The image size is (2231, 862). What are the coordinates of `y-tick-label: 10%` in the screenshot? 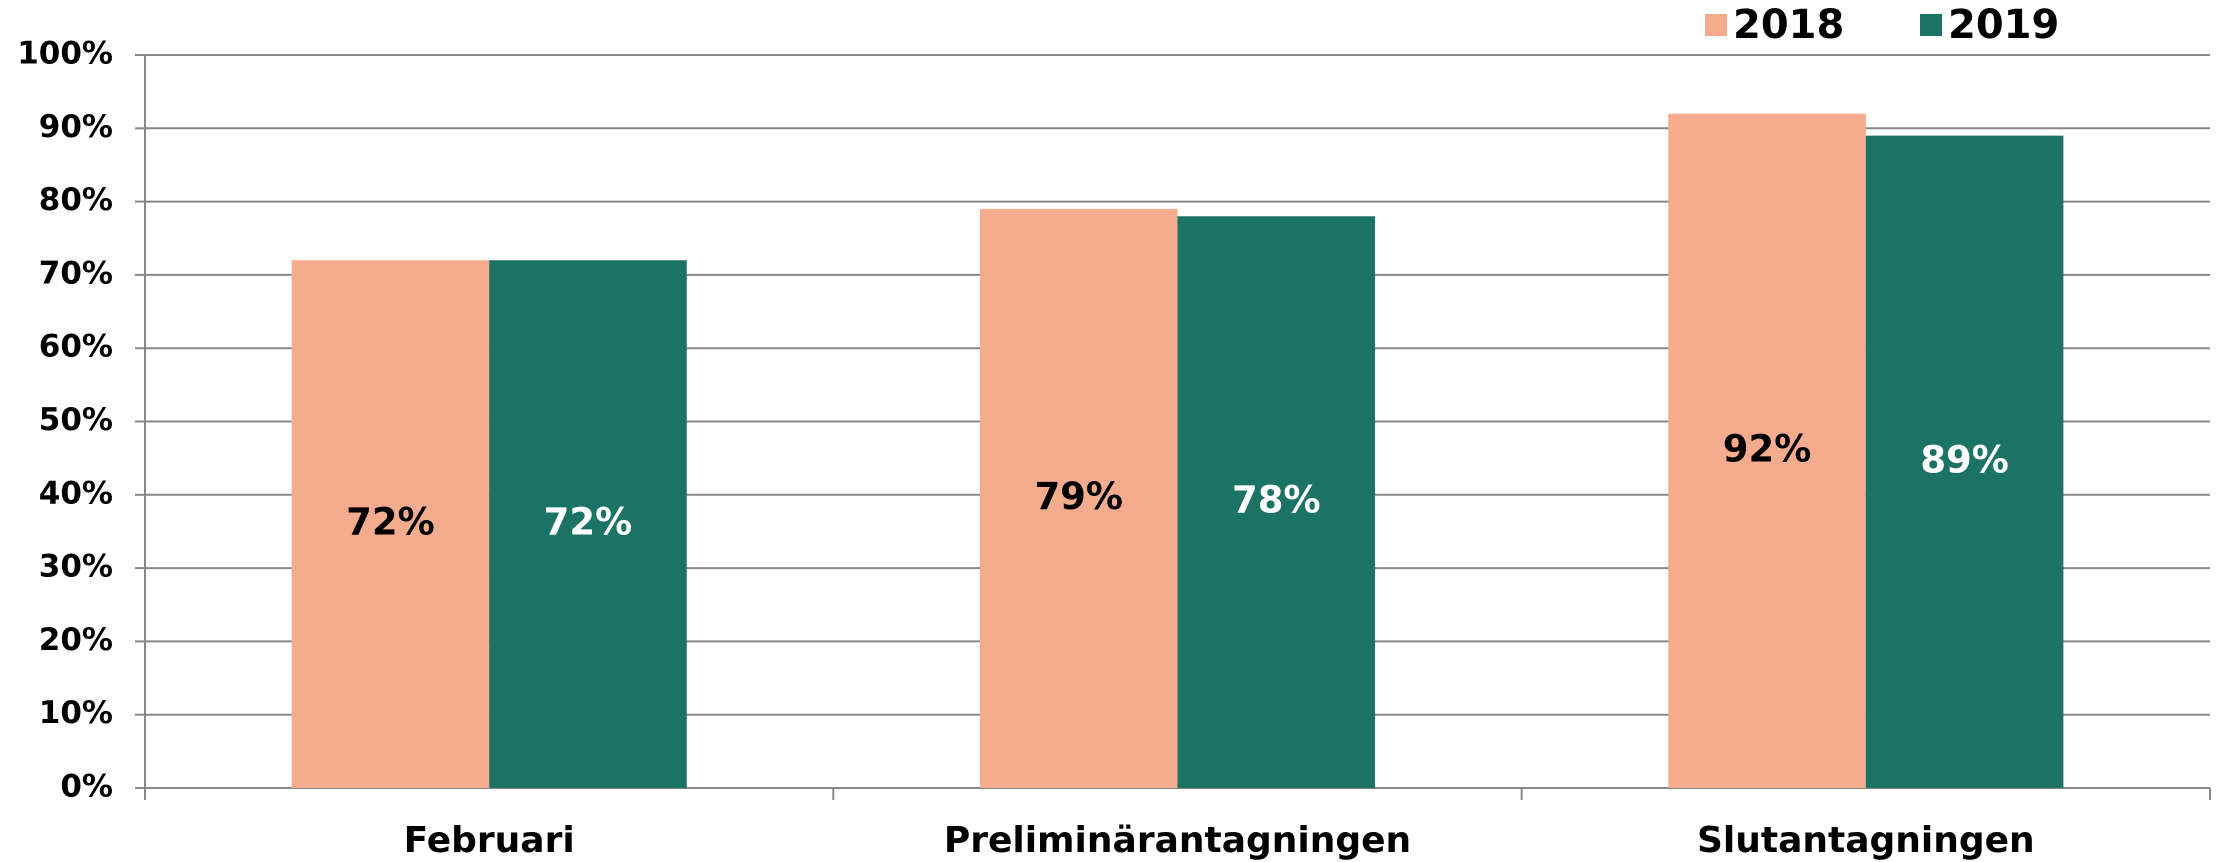 It's located at (76, 713).